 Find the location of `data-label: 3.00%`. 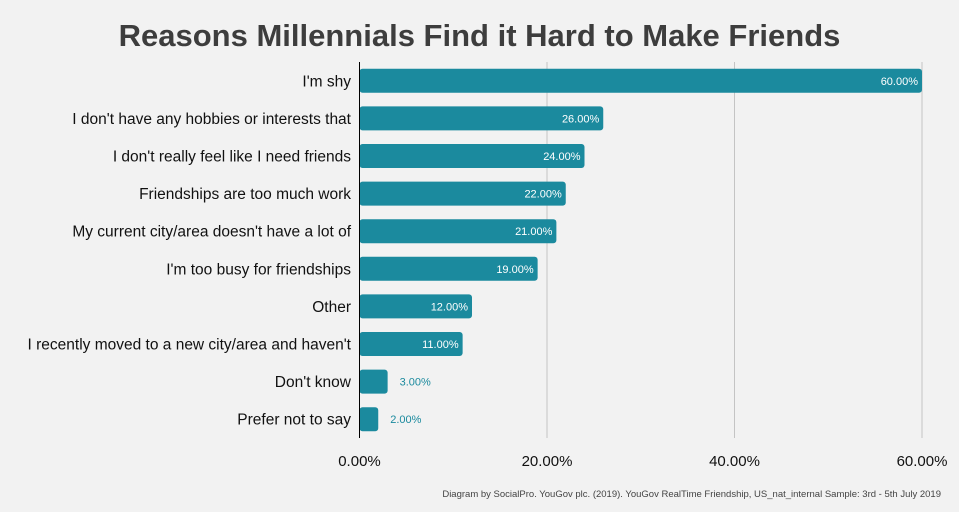

data-label: 3.00% is located at coordinates (415, 383).